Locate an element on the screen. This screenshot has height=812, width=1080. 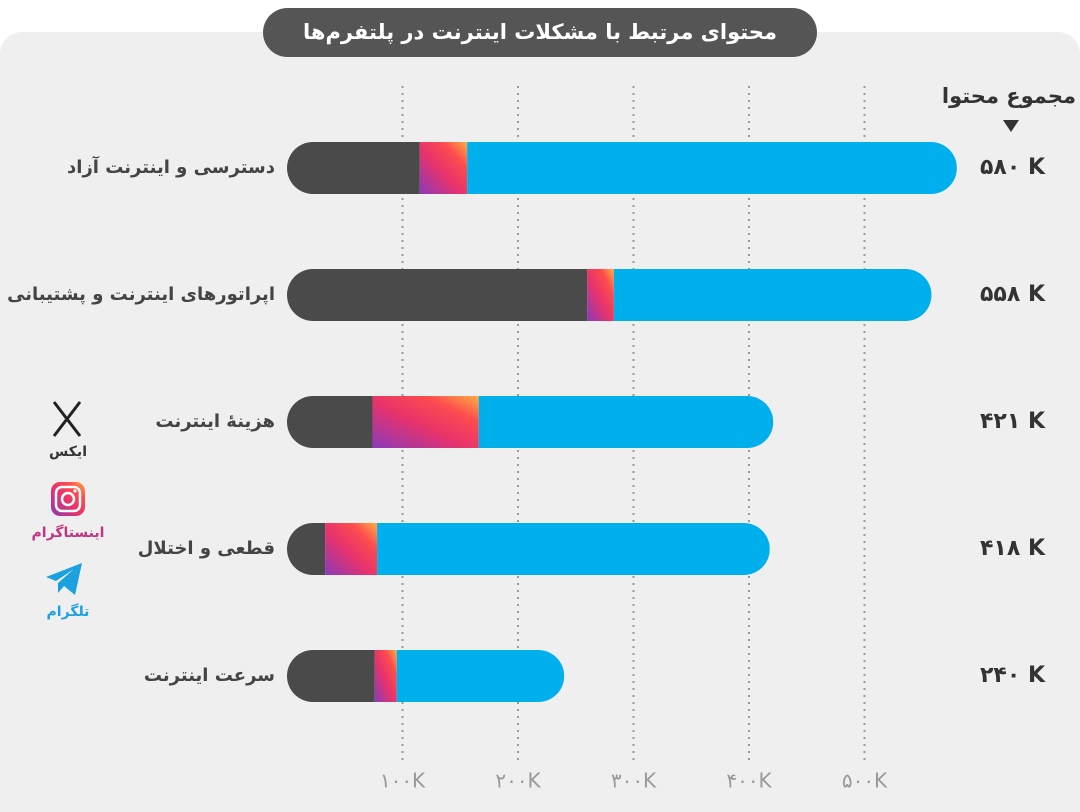
category-label: سرعت اینترنت is located at coordinates (209, 675).